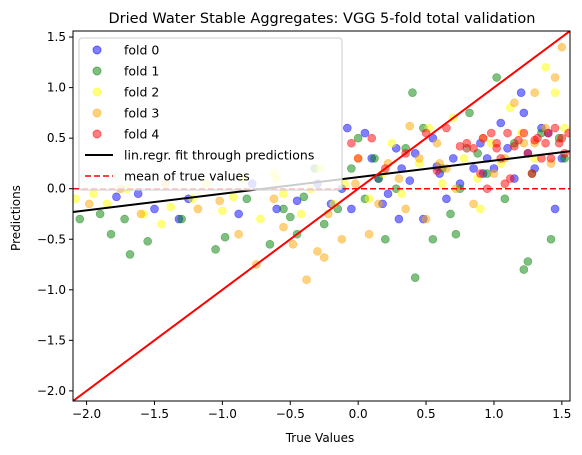 The image size is (582, 455). I want to click on legend-label-fold-1: fold 1, so click(141, 71).